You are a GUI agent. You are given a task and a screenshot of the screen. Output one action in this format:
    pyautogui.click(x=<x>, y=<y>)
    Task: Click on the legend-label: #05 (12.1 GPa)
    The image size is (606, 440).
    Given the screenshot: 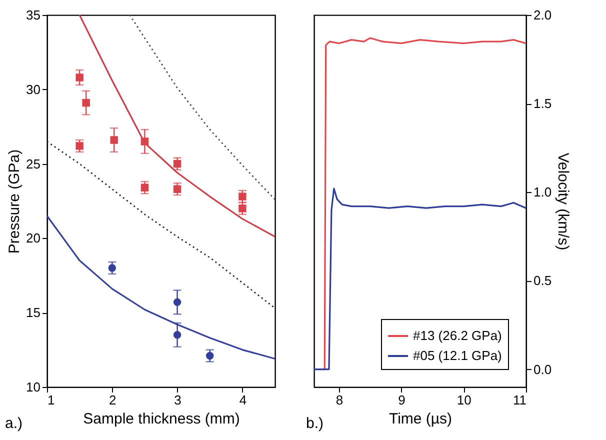 What is the action you would take?
    pyautogui.click(x=457, y=355)
    